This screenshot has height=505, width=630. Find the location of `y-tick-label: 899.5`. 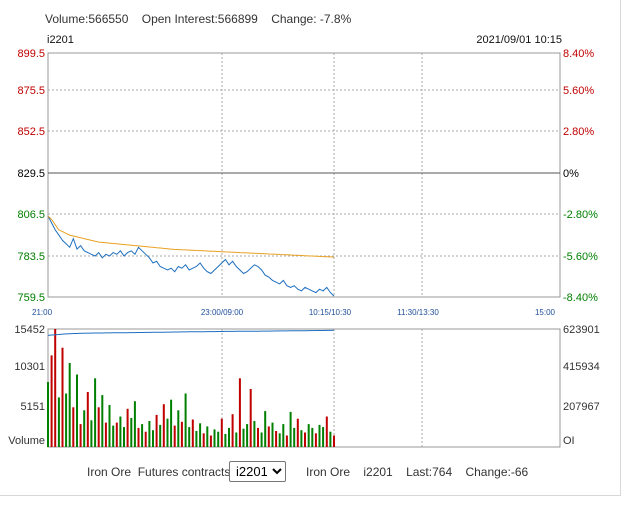

y-tick-label: 899.5 is located at coordinates (31, 54).